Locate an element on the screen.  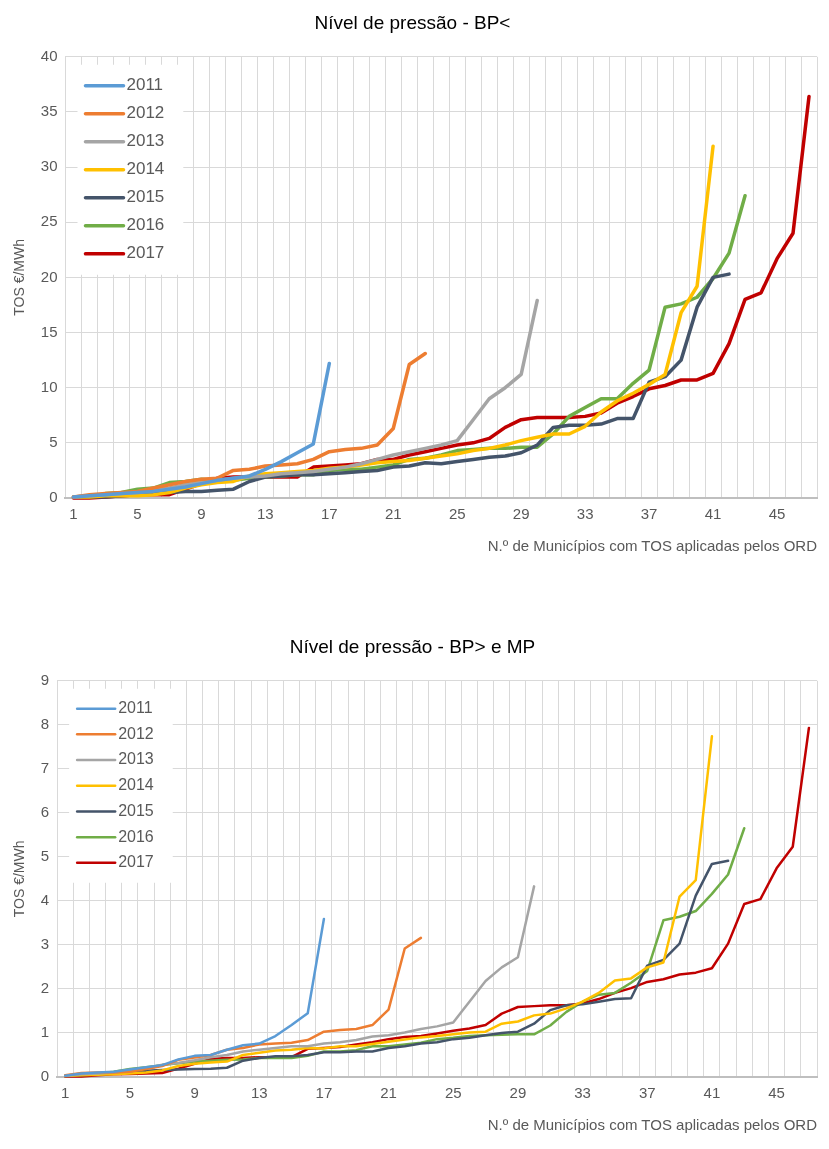
y-tick-label: 8 is located at coordinates (45, 723).